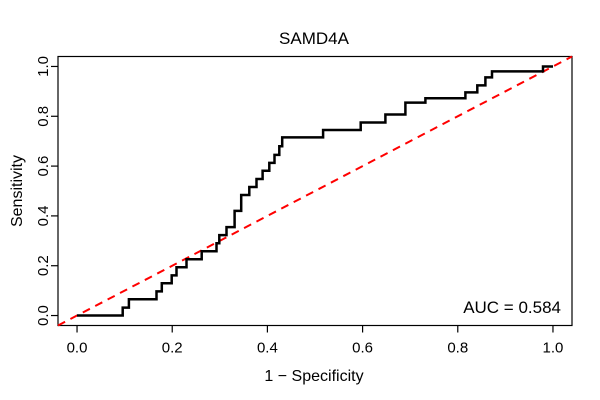 Image resolution: width=600 pixels, height=400 pixels. I want to click on x-axis-label: 1 − Specificity, so click(313, 376).